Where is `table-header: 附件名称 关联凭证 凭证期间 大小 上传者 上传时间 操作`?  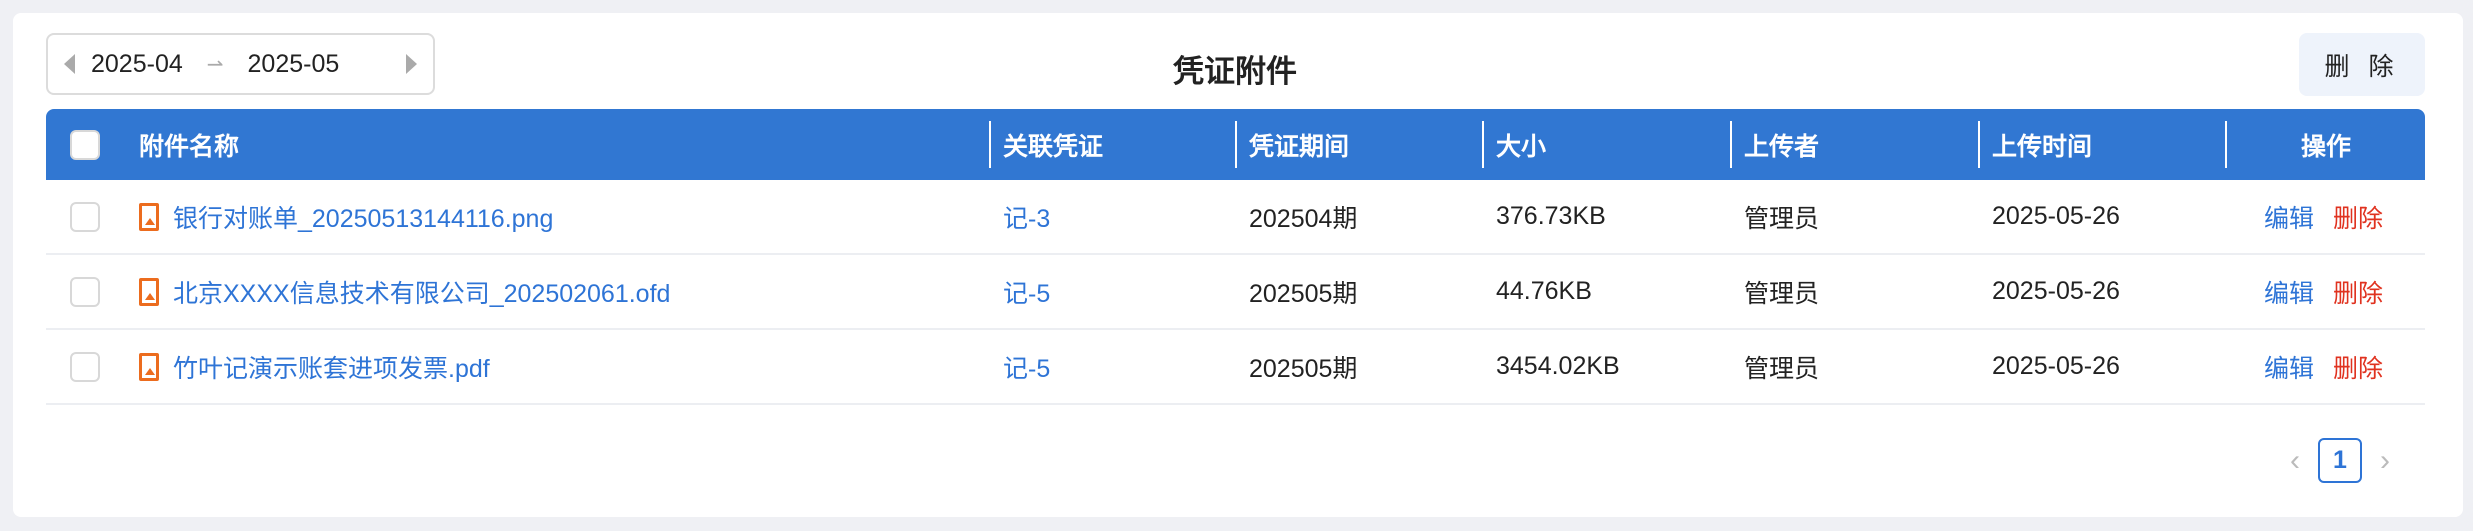 table-header: 附件名称 关联凭证 凭证期间 大小 上传者 上传时间 操作 is located at coordinates (1235, 144).